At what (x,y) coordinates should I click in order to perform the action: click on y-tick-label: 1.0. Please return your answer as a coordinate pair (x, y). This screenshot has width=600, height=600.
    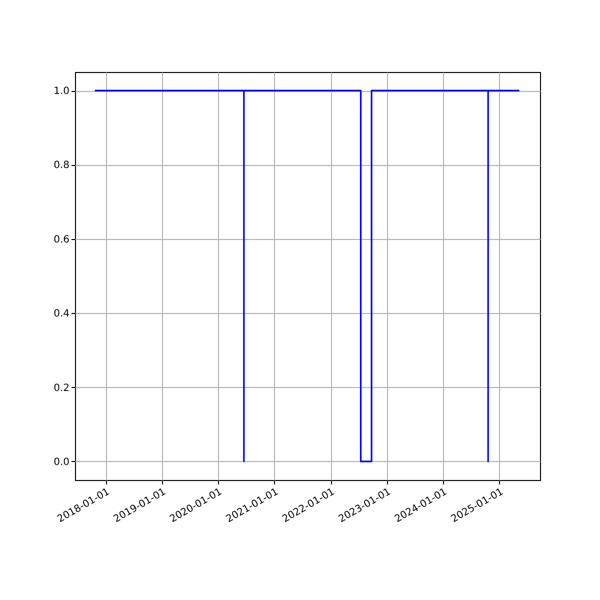
    Looking at the image, I should click on (62, 92).